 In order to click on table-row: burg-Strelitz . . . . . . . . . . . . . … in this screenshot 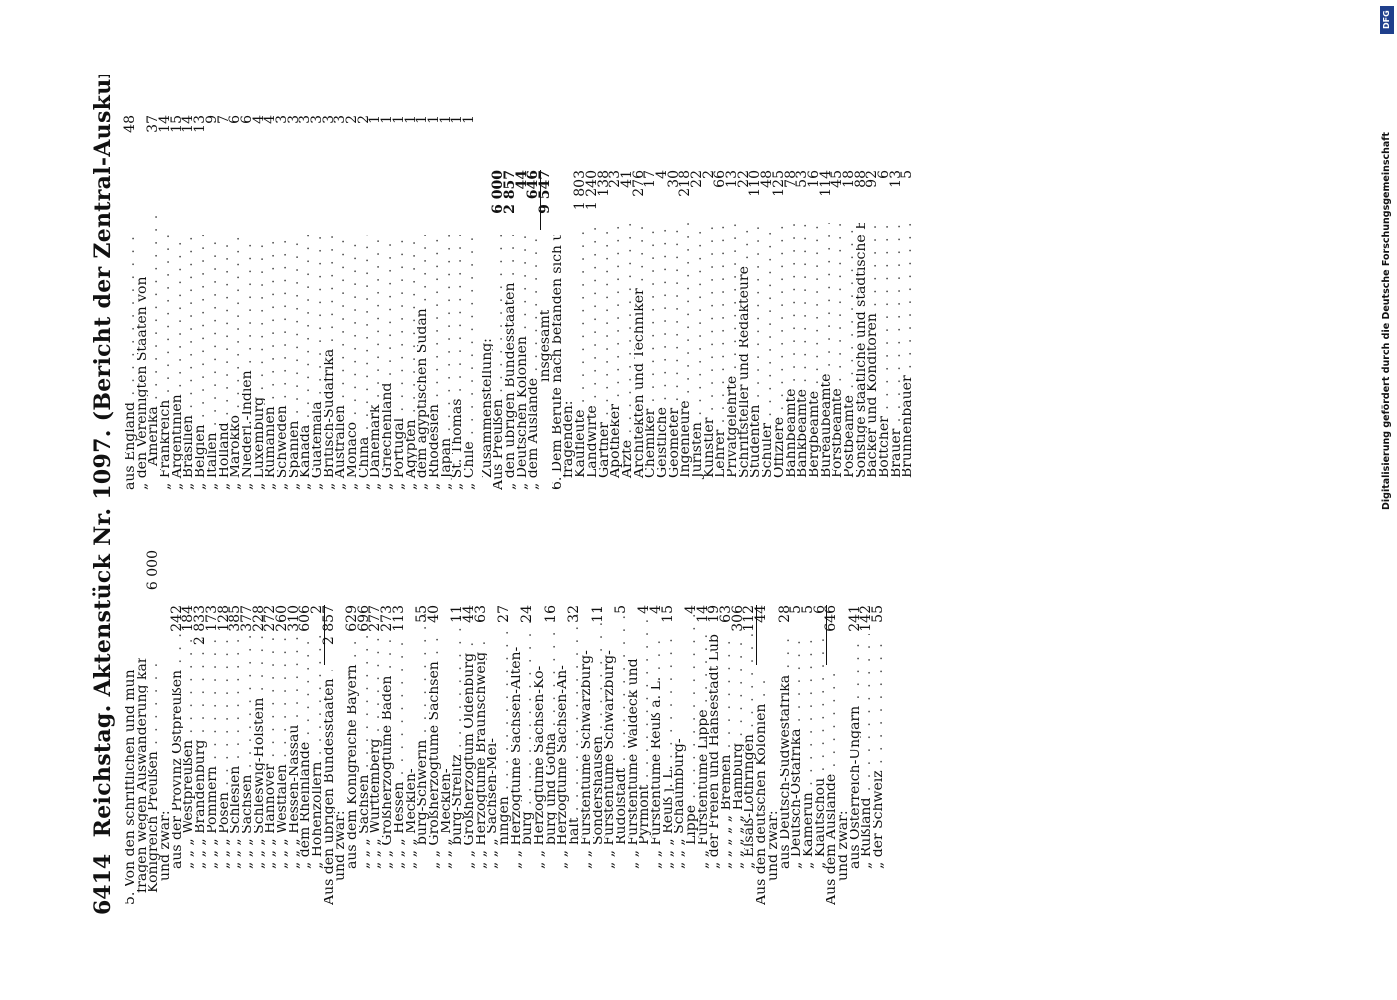, I will do `click(457, 727)`.